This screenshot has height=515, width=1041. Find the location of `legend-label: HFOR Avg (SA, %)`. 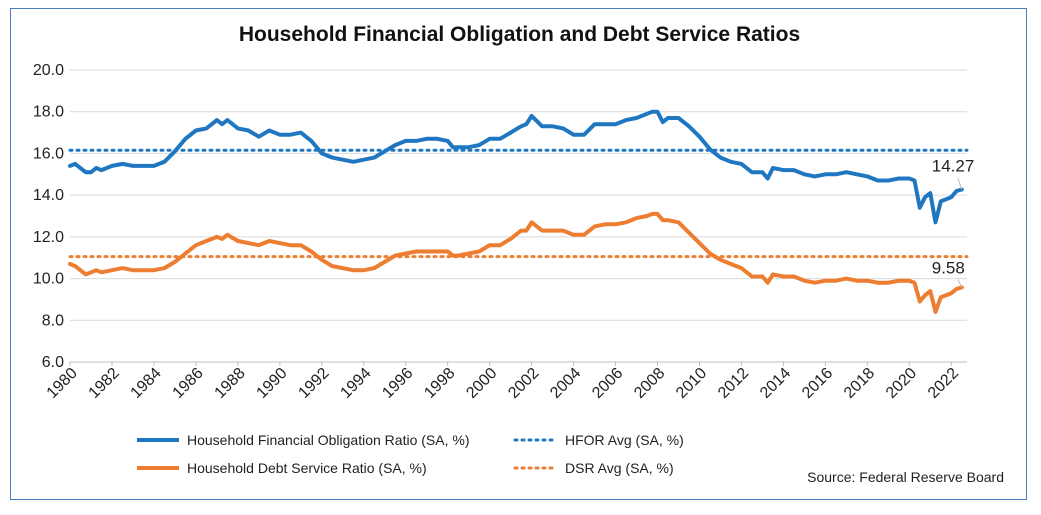

legend-label: HFOR Avg (SA, %) is located at coordinates (624, 440).